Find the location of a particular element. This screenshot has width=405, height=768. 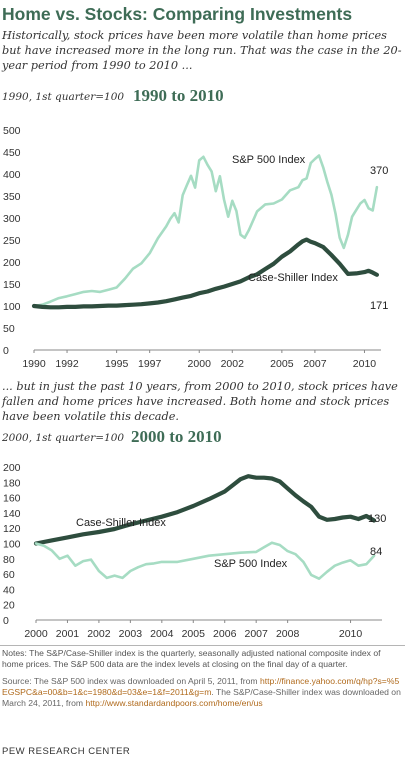

c1-xtick-label: 1997 is located at coordinates (150, 364).